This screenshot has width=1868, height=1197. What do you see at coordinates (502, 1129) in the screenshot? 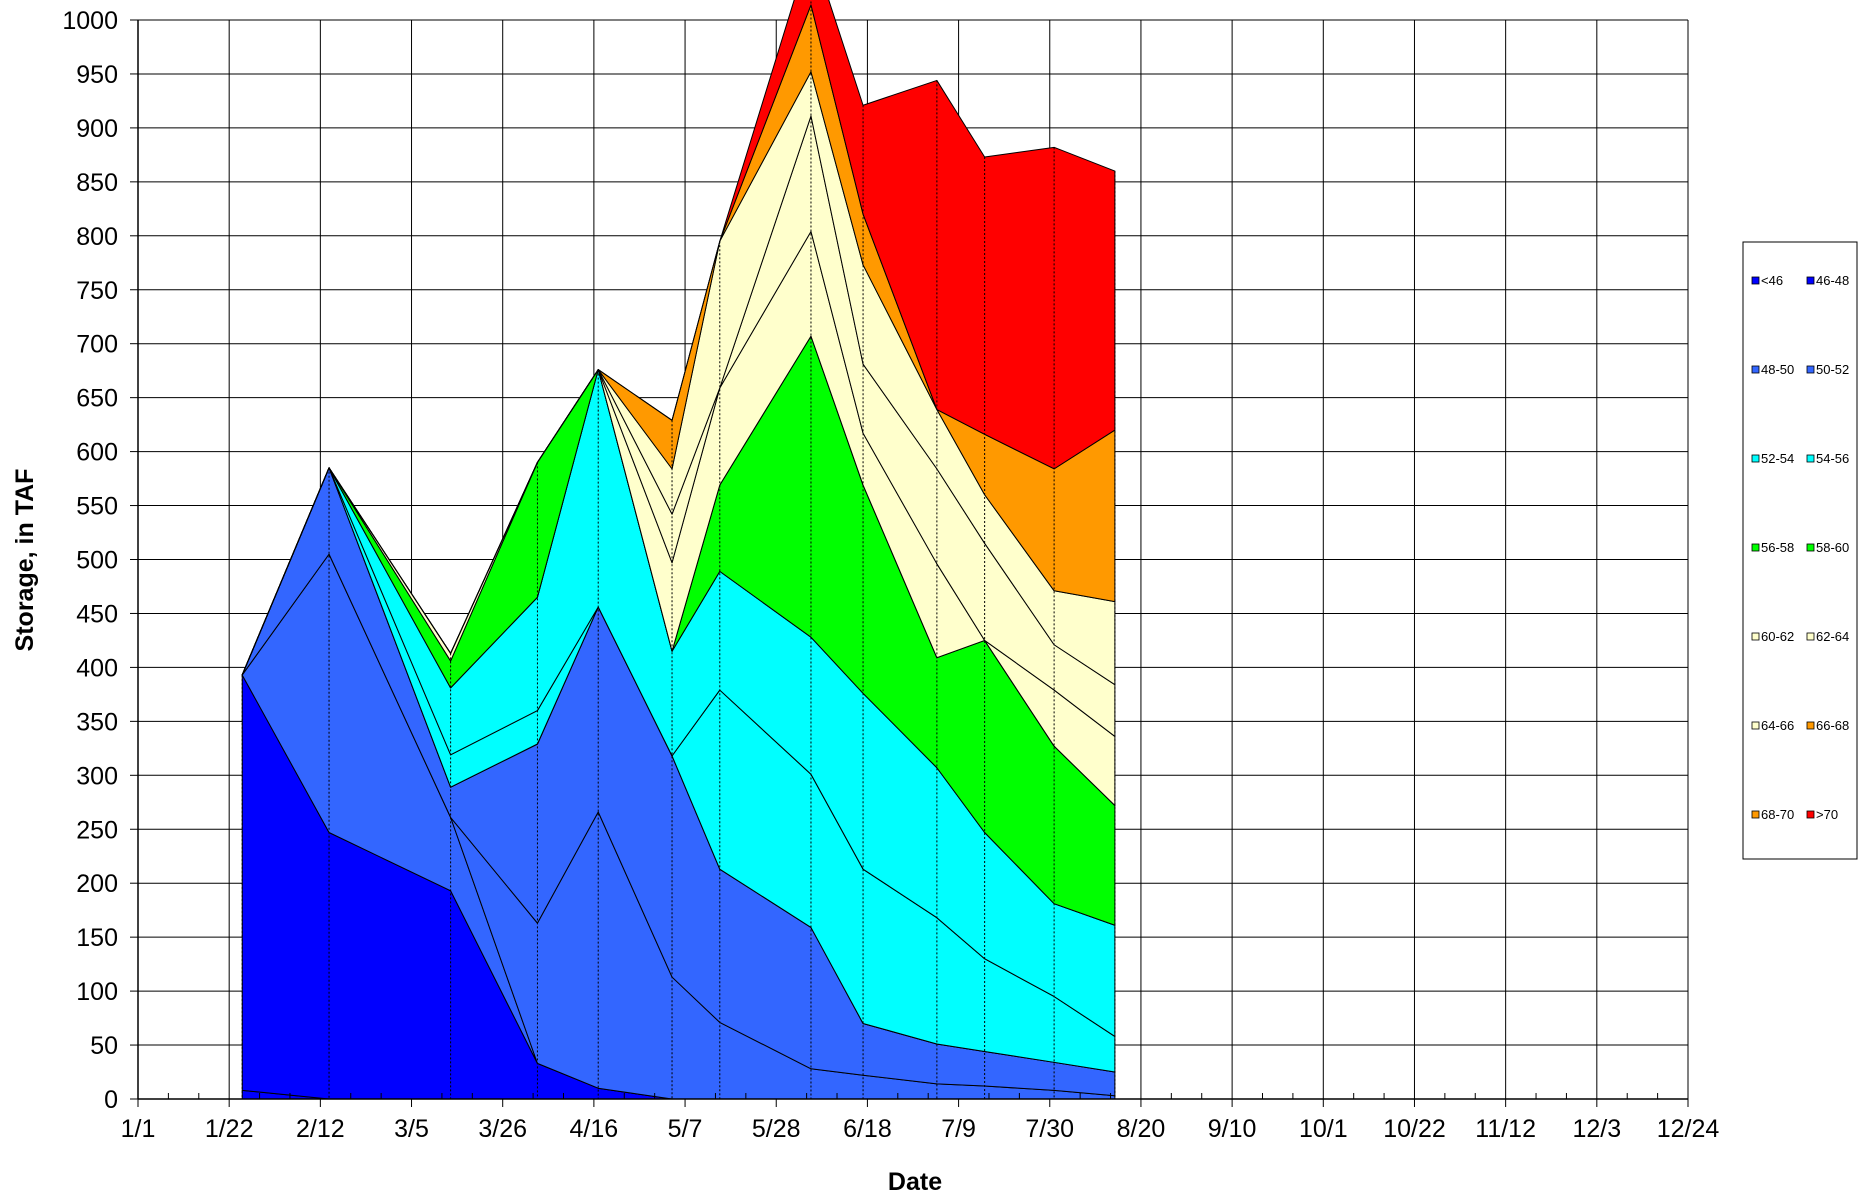
I see `x-tick-label: 3/26` at bounding box center [502, 1129].